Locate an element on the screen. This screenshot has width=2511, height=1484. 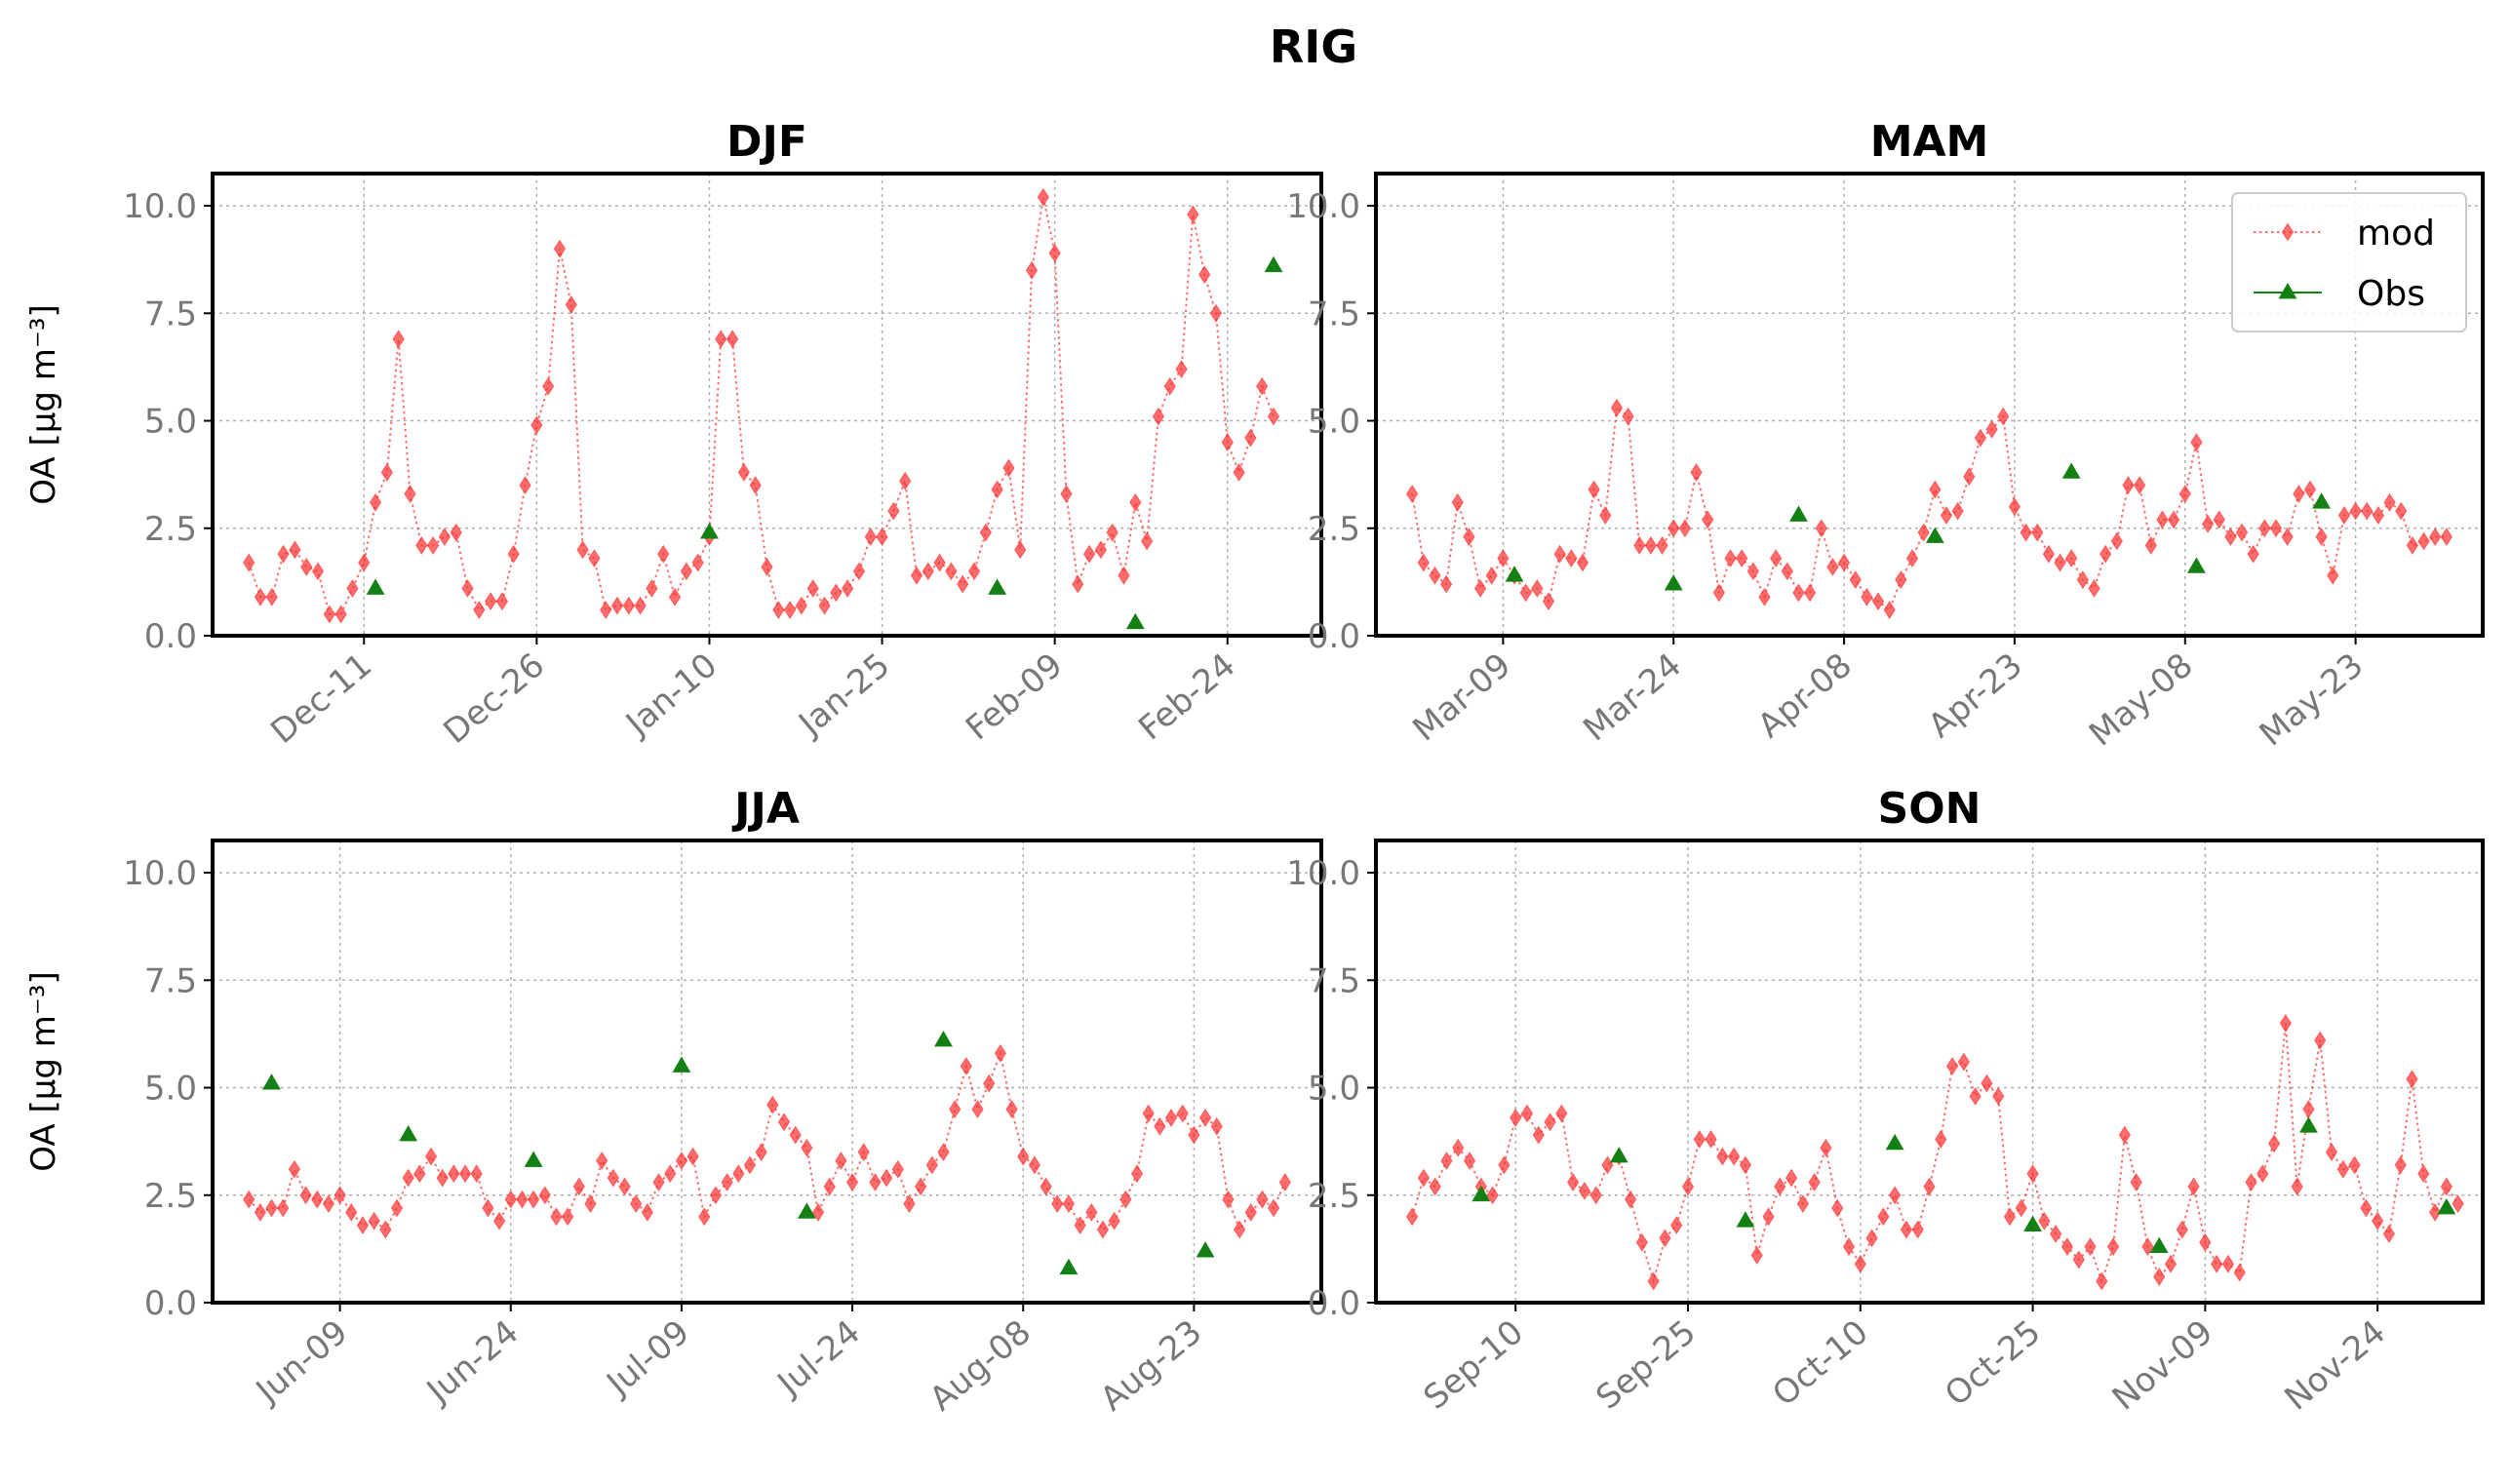
x-tick-label: May-23 is located at coordinates (2312, 699).